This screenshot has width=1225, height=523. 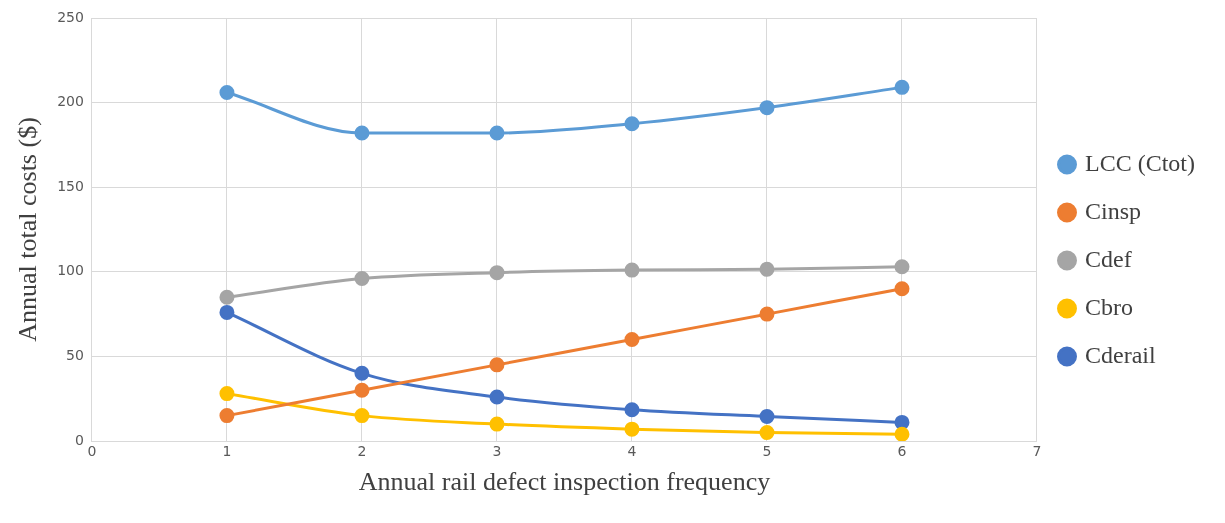 What do you see at coordinates (564, 482) in the screenshot?
I see `x-axis-title: Annual rail defect inspection frequency` at bounding box center [564, 482].